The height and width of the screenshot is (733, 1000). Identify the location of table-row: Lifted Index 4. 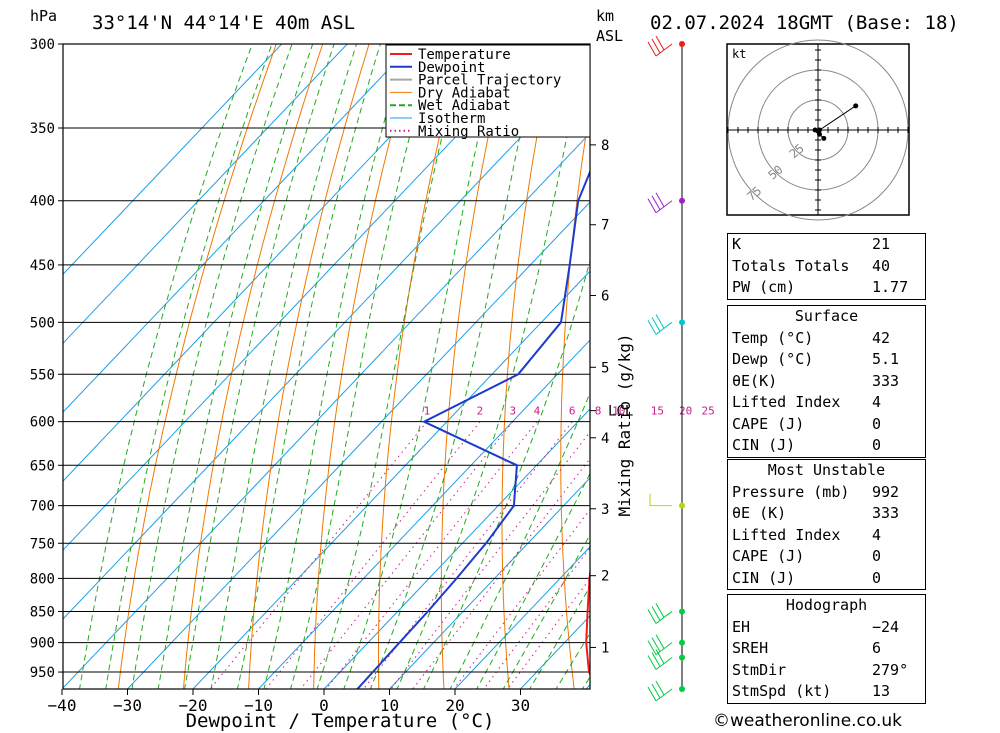
(826, 403).